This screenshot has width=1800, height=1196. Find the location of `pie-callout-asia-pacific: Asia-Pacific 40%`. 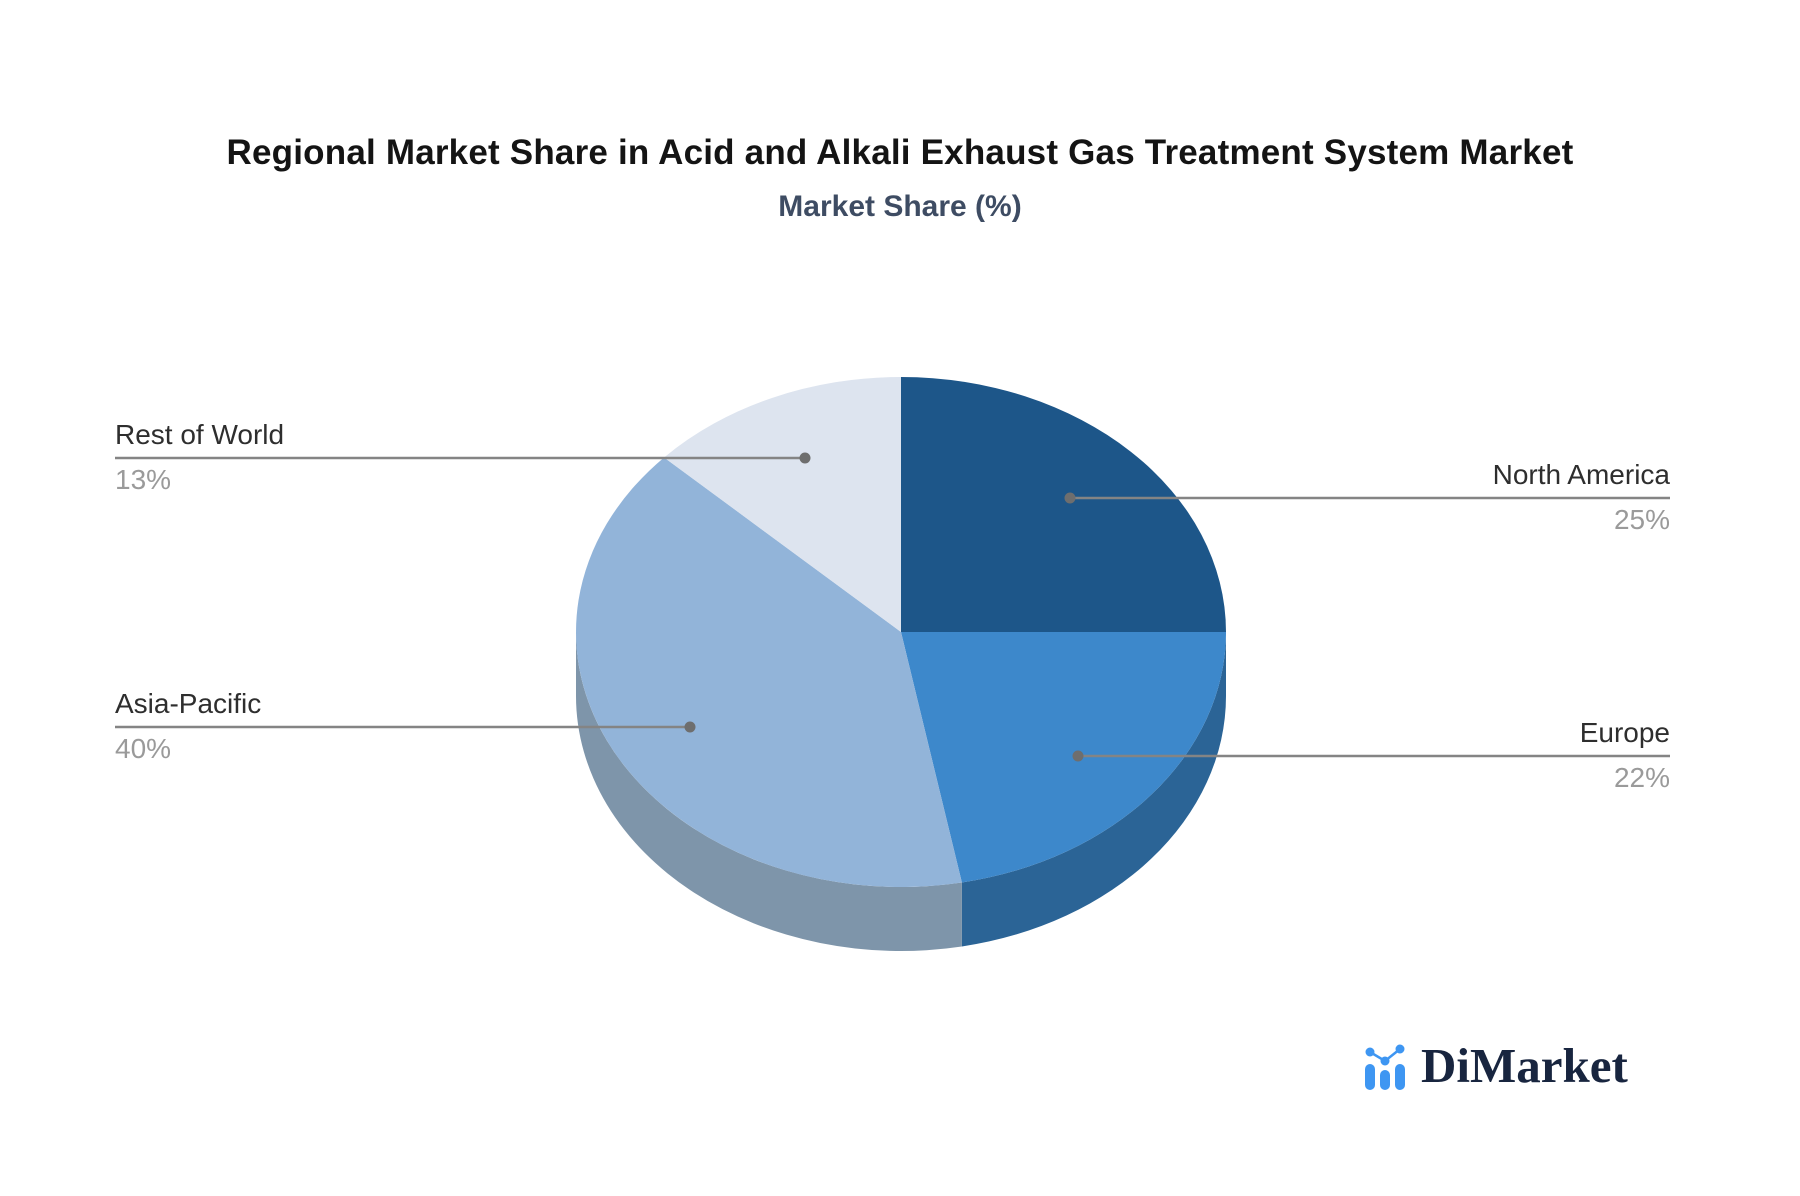

pie-callout-asia-pacific: Asia-Pacific 40% is located at coordinates (188, 726).